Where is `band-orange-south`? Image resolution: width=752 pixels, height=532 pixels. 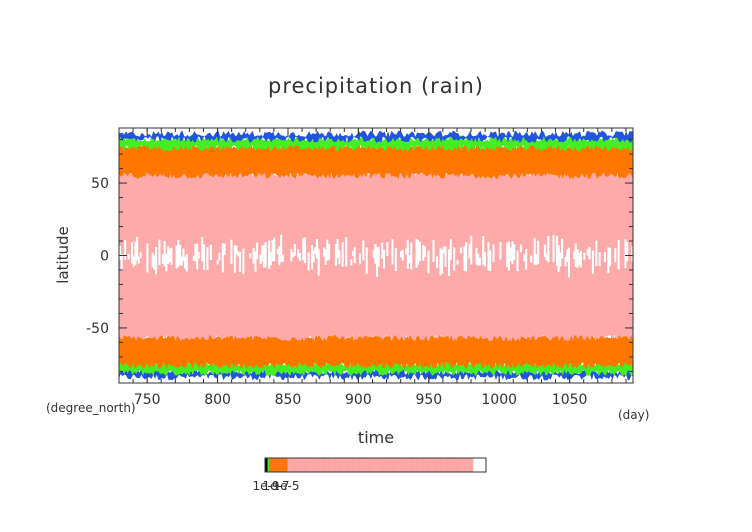 band-orange-south is located at coordinates (376, 350).